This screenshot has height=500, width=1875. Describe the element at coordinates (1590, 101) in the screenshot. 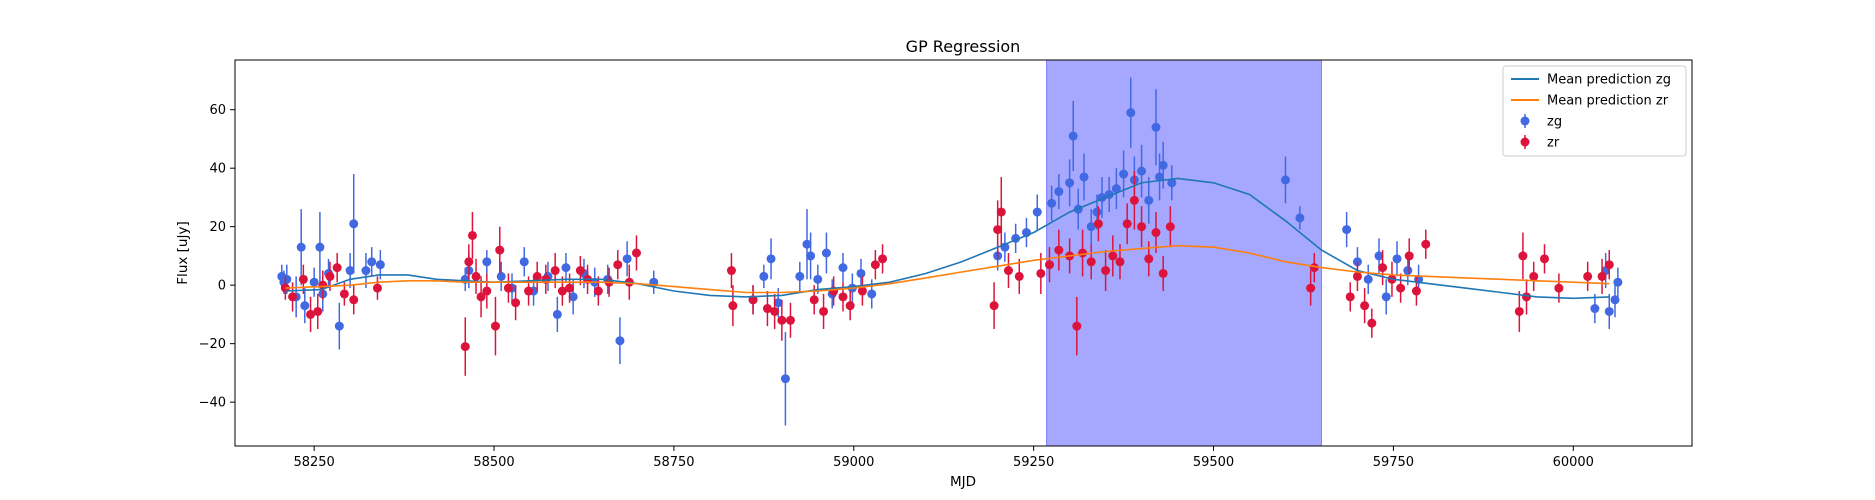

I see `legend-item: Mean prediction zr` at that location.